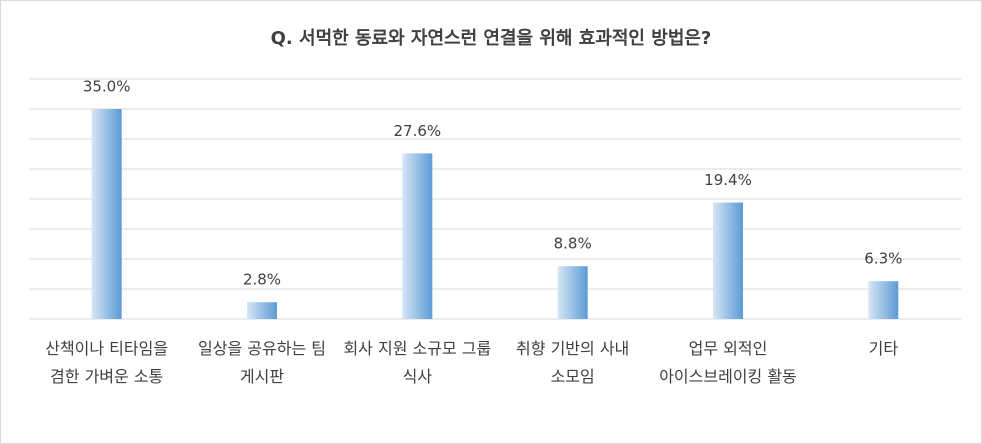 Image resolution: width=982 pixels, height=444 pixels. Describe the element at coordinates (107, 87) in the screenshot. I see `value-label: 35.0%` at that location.